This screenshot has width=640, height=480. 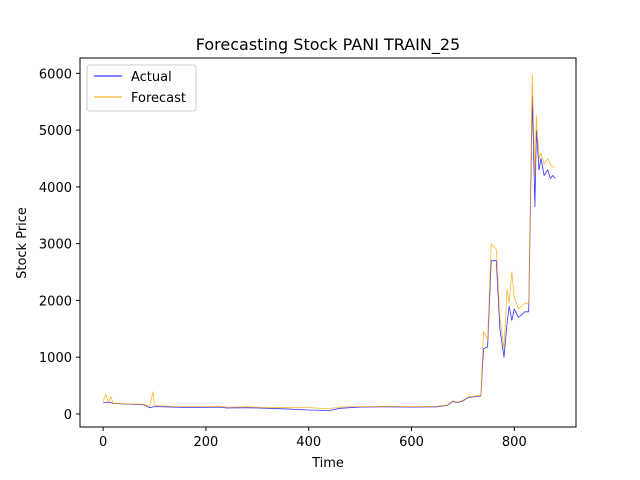 What do you see at coordinates (55, 74) in the screenshot?
I see `y-tick-label: 6000` at bounding box center [55, 74].